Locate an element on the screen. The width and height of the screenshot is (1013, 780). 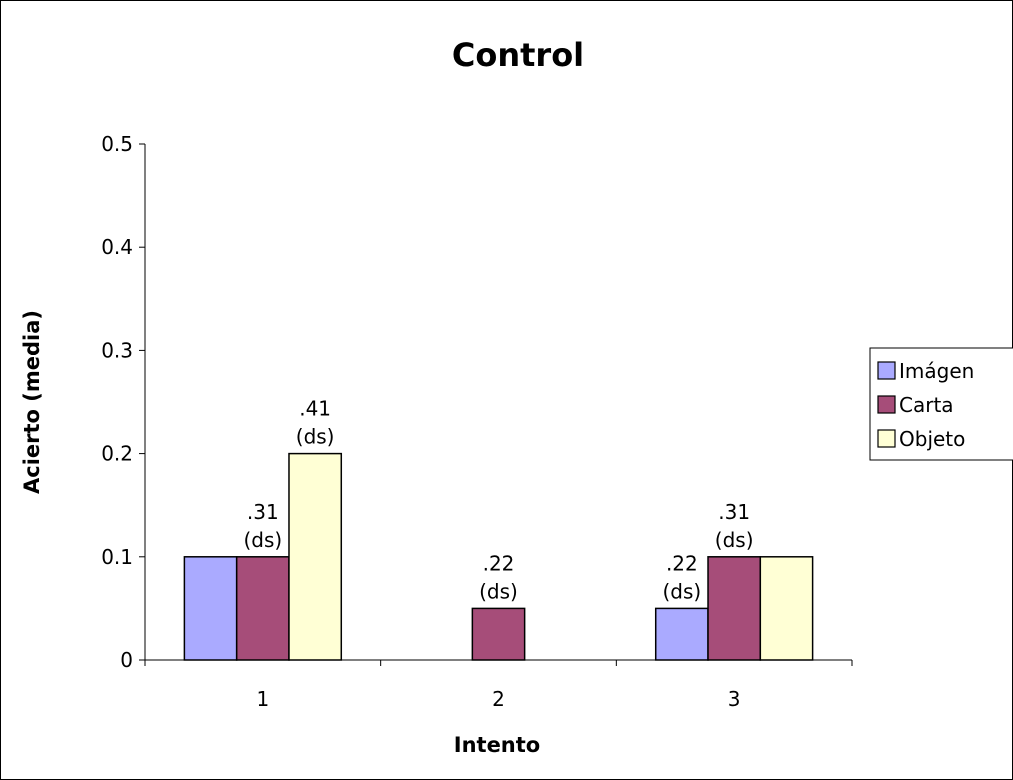
legend-label: Imágen is located at coordinates (936, 371).